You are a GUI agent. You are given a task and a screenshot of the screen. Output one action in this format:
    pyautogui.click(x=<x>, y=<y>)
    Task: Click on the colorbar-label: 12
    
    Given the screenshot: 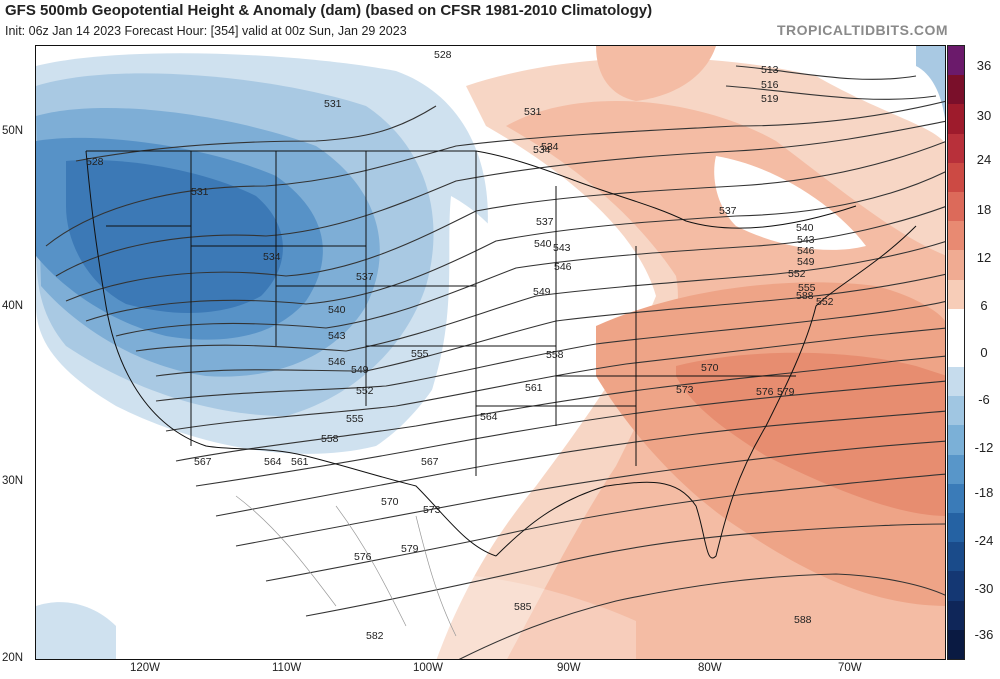 What is the action you would take?
    pyautogui.click(x=984, y=257)
    